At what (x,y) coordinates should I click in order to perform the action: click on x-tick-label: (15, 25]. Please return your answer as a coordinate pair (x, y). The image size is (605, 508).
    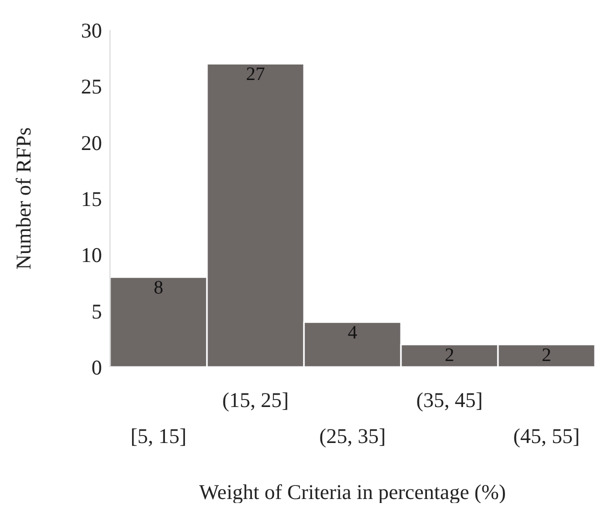
    Looking at the image, I should click on (255, 400).